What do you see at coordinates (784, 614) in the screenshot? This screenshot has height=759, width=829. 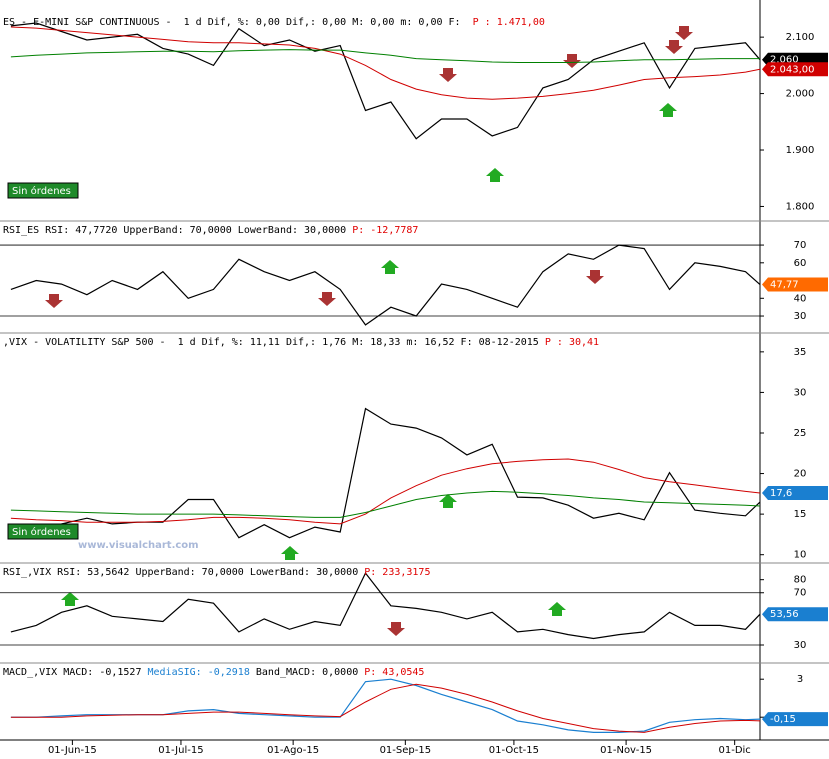 I see `price-tag-label: 53,56` at bounding box center [784, 614].